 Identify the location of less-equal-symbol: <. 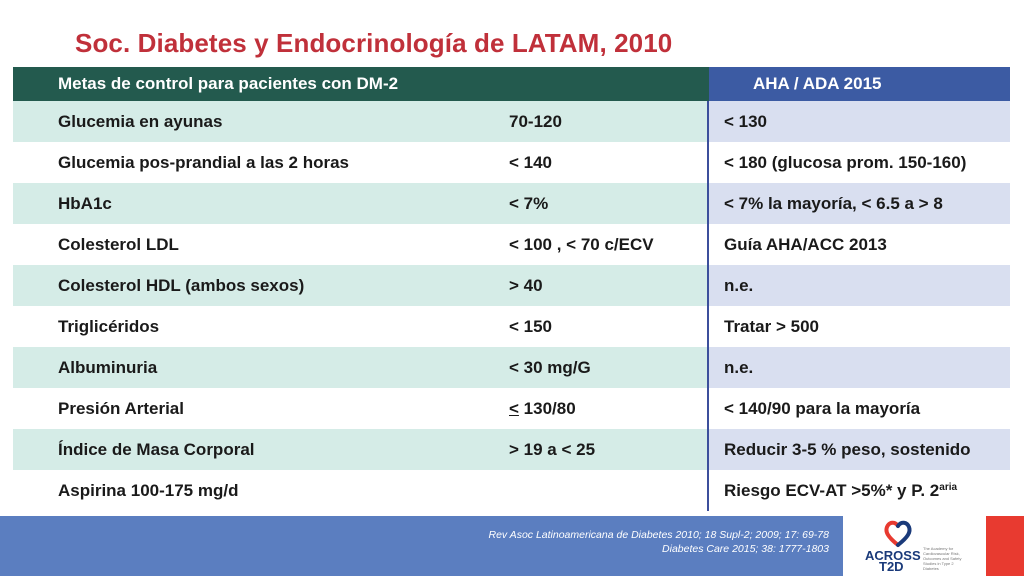
(514, 408).